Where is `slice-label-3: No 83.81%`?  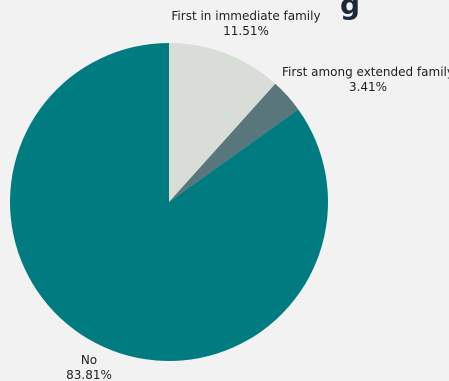
slice-label-3: No 83.81% is located at coordinates (89, 367).